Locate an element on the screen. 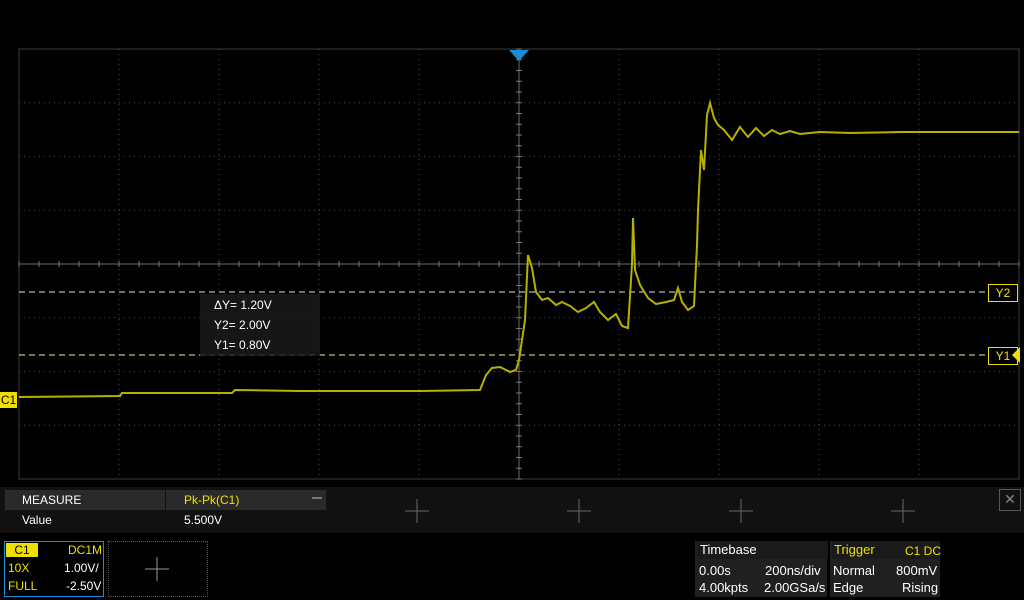  cursor-y1-arrow-icon is located at coordinates (1016, 355).